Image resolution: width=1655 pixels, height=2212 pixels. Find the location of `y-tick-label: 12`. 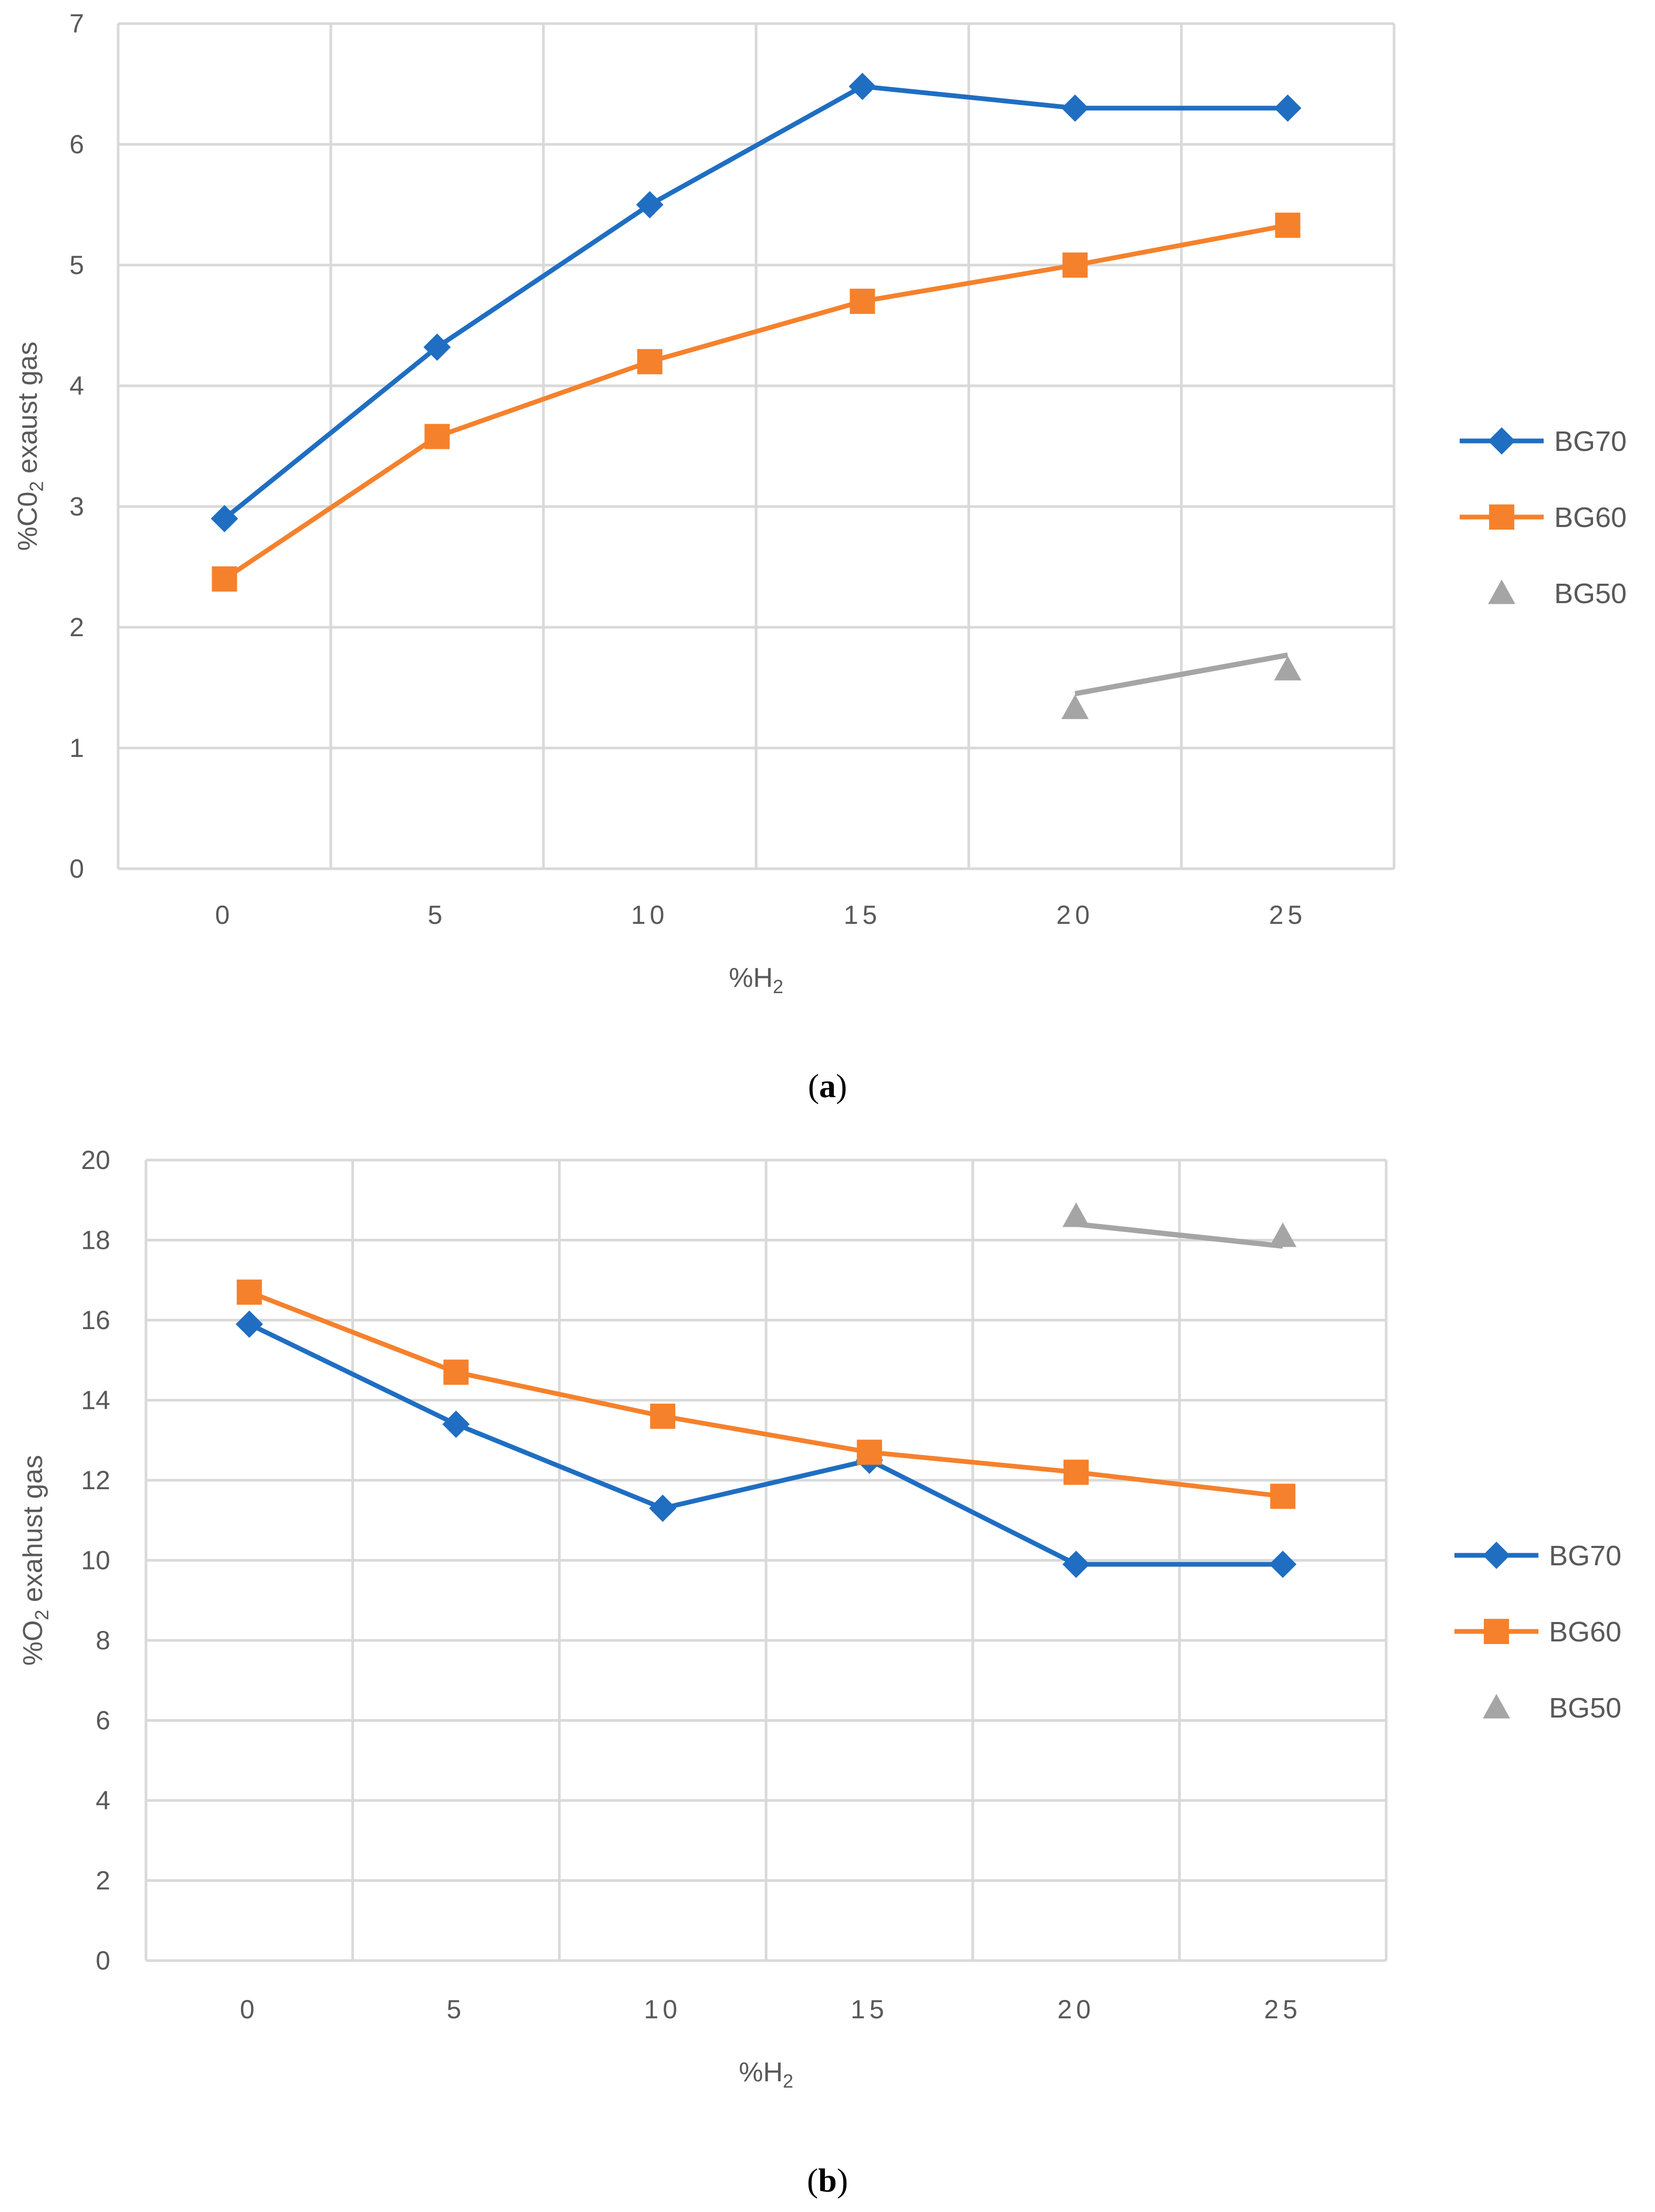

y-tick-label: 12 is located at coordinates (95, 1480).